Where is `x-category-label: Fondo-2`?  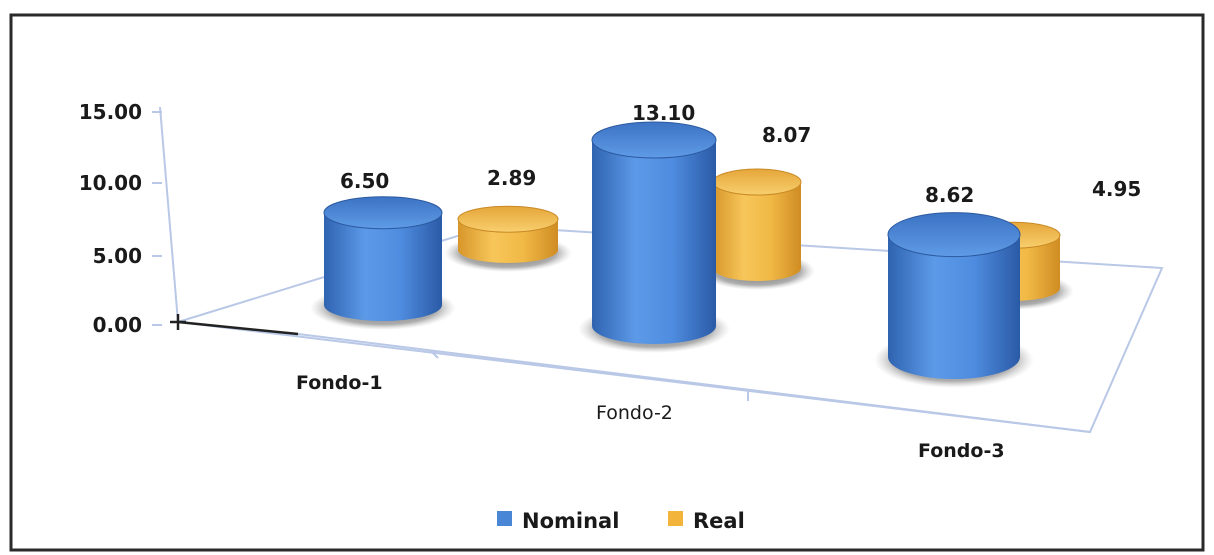 x-category-label: Fondo-2 is located at coordinates (634, 413).